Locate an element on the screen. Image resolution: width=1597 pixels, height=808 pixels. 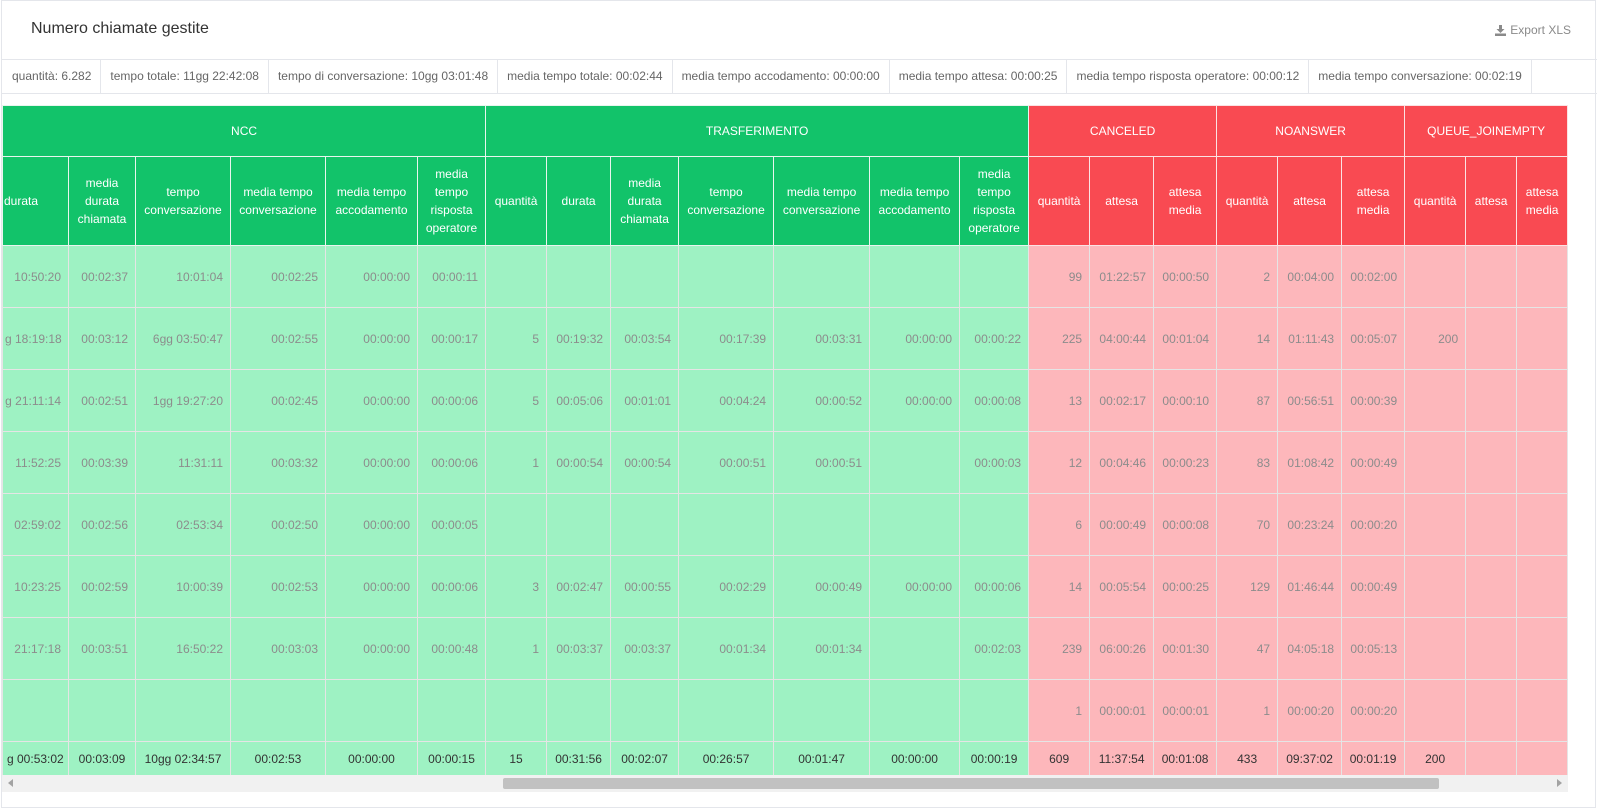
table-cell: 00:00:54 is located at coordinates (645, 462).